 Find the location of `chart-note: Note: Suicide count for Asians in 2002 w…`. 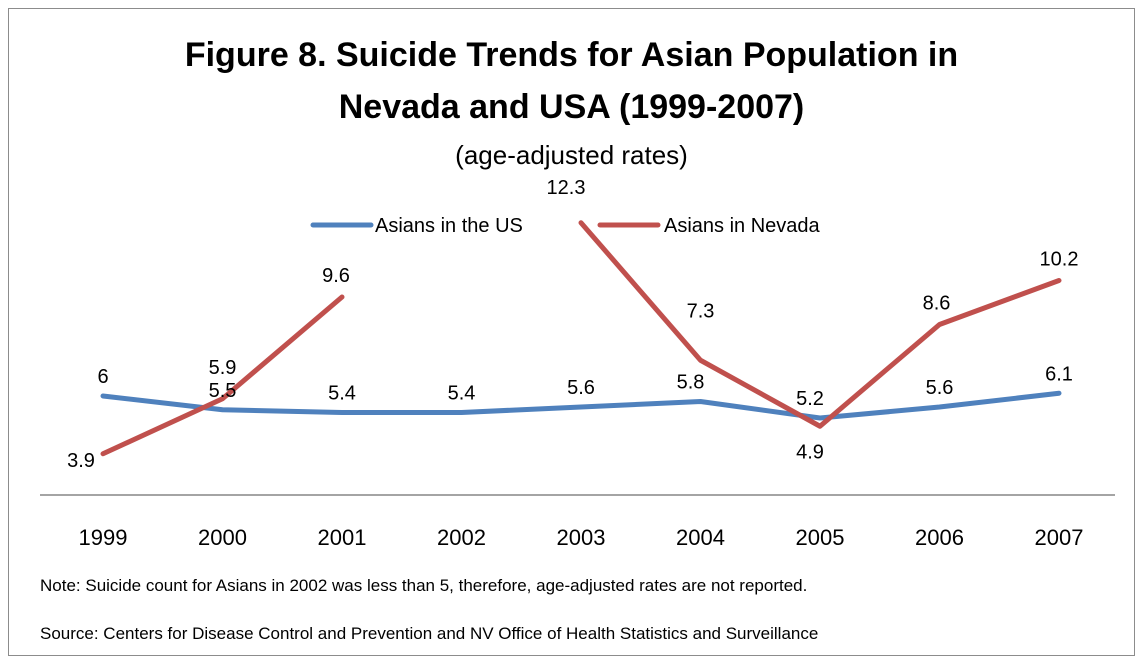

chart-note: Note: Suicide count for Asians in 2002 w… is located at coordinates (424, 585).